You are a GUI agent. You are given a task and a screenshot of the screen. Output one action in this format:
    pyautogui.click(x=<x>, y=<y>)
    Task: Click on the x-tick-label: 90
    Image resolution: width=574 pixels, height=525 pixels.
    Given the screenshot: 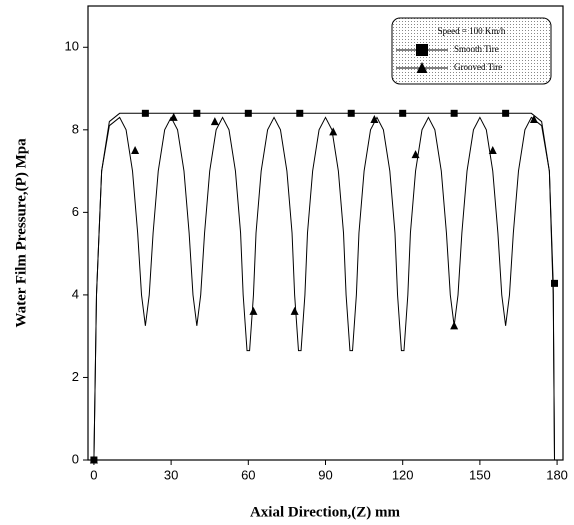 What is the action you would take?
    pyautogui.click(x=325, y=474)
    